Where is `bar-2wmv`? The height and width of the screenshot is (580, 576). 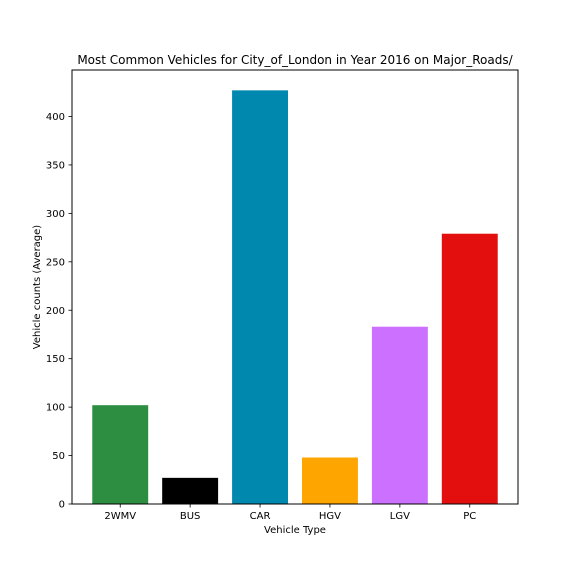
bar-2wmv is located at coordinates (120, 454).